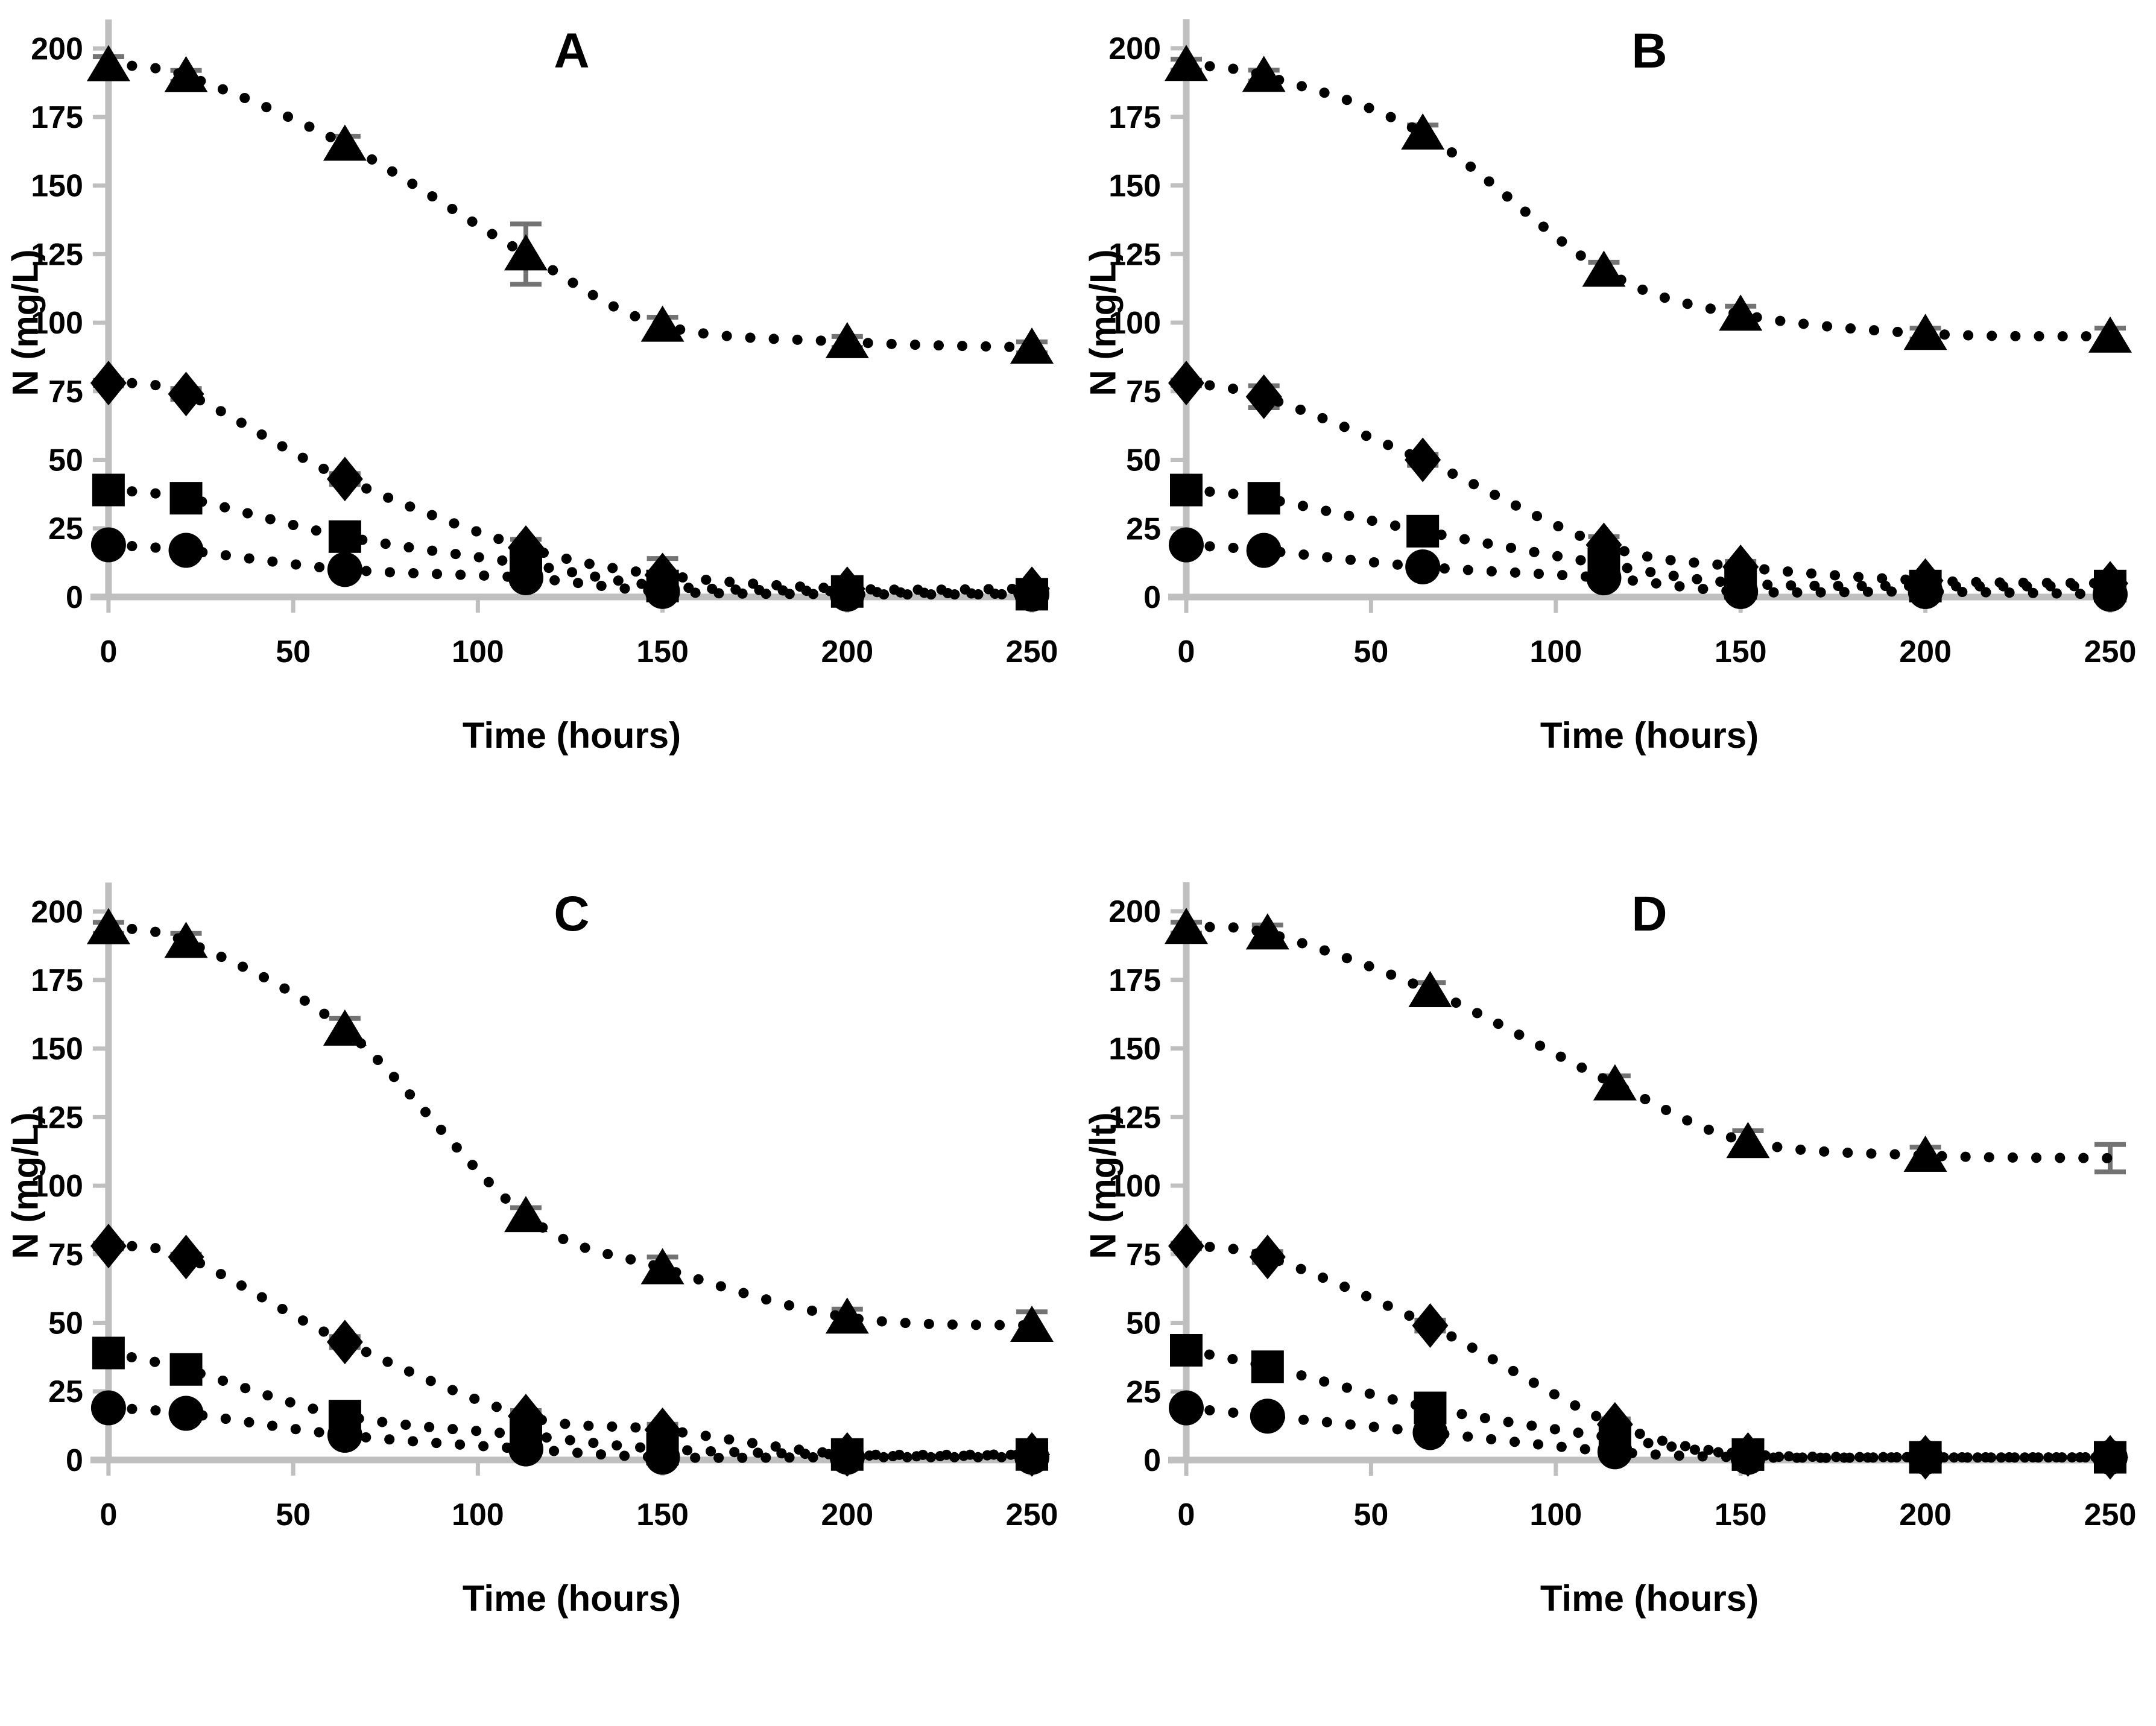  Describe the element at coordinates (1103, 1185) in the screenshot. I see `y-axis-label-D: N (mg/lt)` at that location.